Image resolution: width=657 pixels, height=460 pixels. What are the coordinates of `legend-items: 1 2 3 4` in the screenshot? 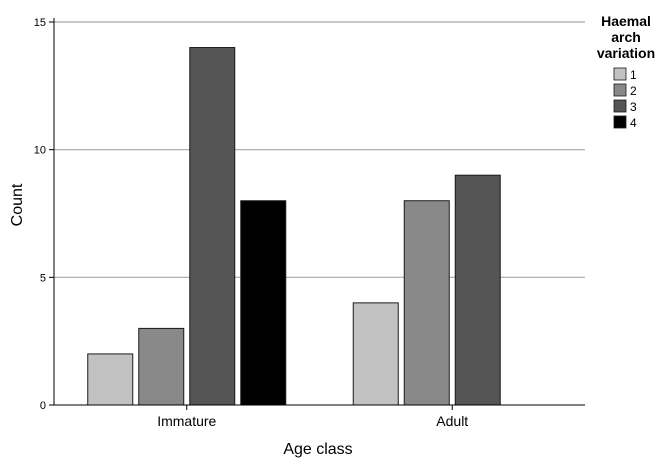 It's located at (625, 98).